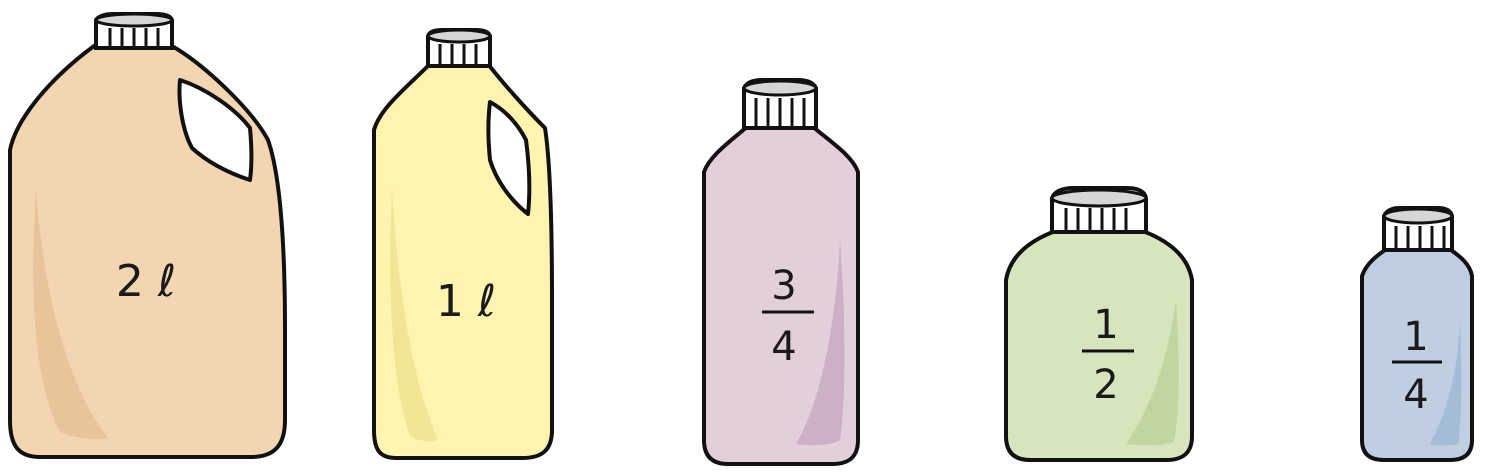 Image resolution: width=1494 pixels, height=474 pixels. Describe the element at coordinates (459, 48) in the screenshot. I see `jug-1-litre-cap` at that location.